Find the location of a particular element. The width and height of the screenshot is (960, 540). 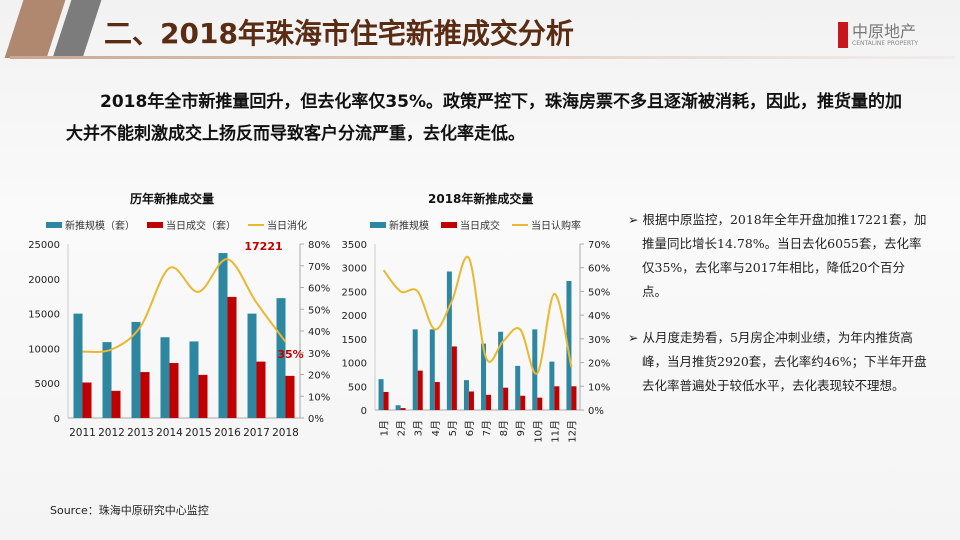

annotation-label: 35% is located at coordinates (290, 354).